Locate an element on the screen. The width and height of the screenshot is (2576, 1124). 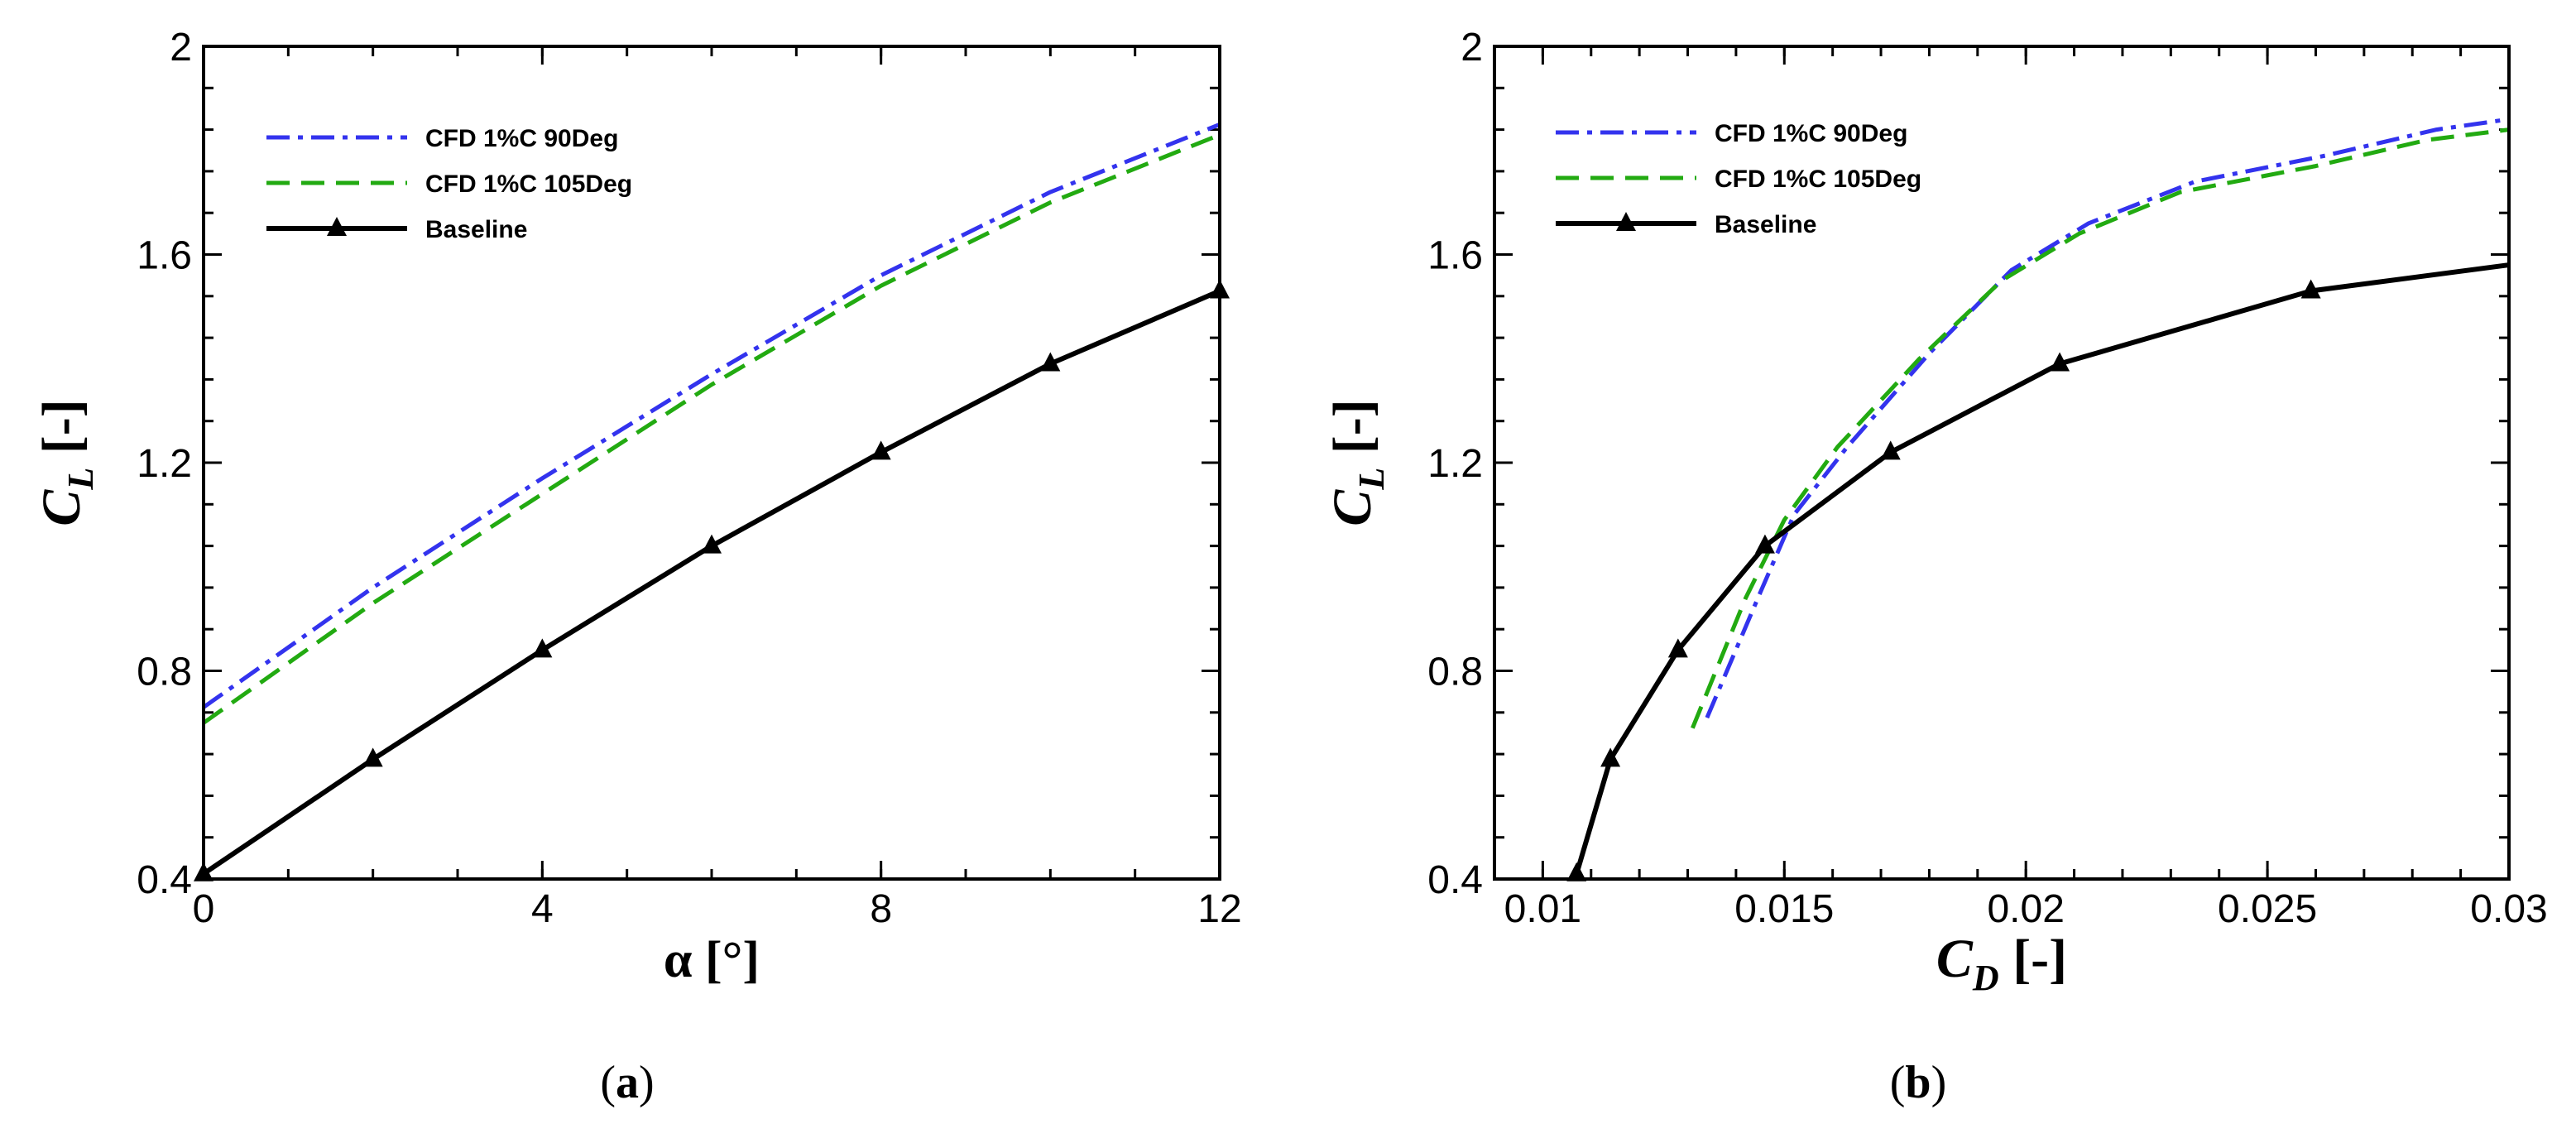
x-axis-title: CD [-] is located at coordinates (2001, 963).